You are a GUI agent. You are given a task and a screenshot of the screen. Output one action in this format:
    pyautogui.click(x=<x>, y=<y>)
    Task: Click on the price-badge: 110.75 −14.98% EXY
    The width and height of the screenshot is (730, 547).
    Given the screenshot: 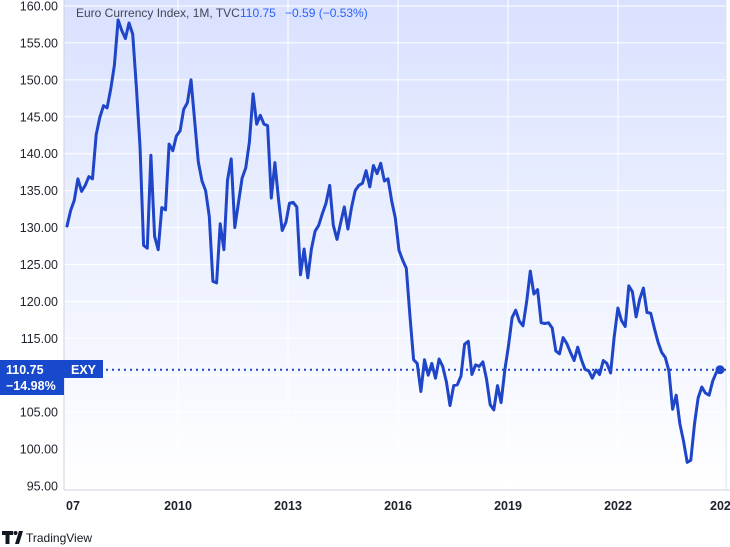 What is the action you would take?
    pyautogui.click(x=51, y=377)
    